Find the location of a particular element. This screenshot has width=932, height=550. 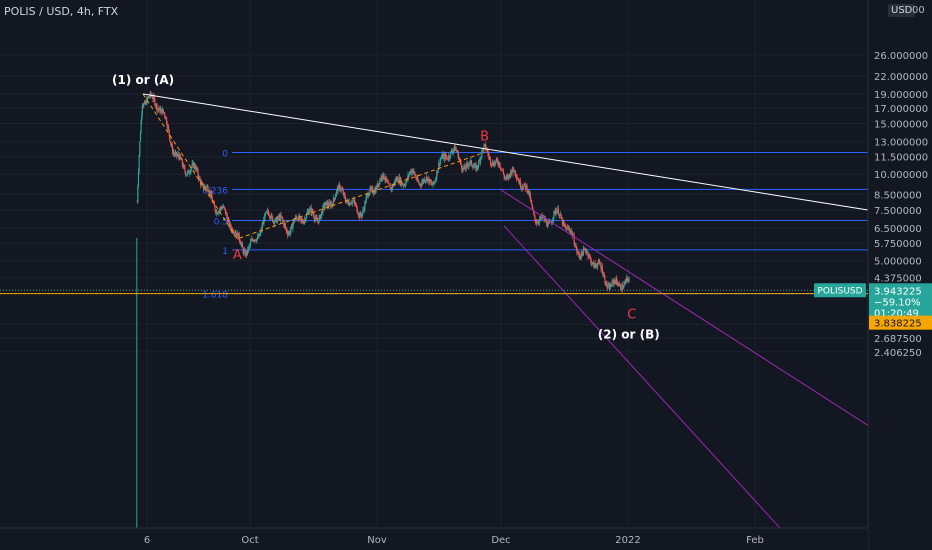

time-tick-label: Feb is located at coordinates (755, 540).